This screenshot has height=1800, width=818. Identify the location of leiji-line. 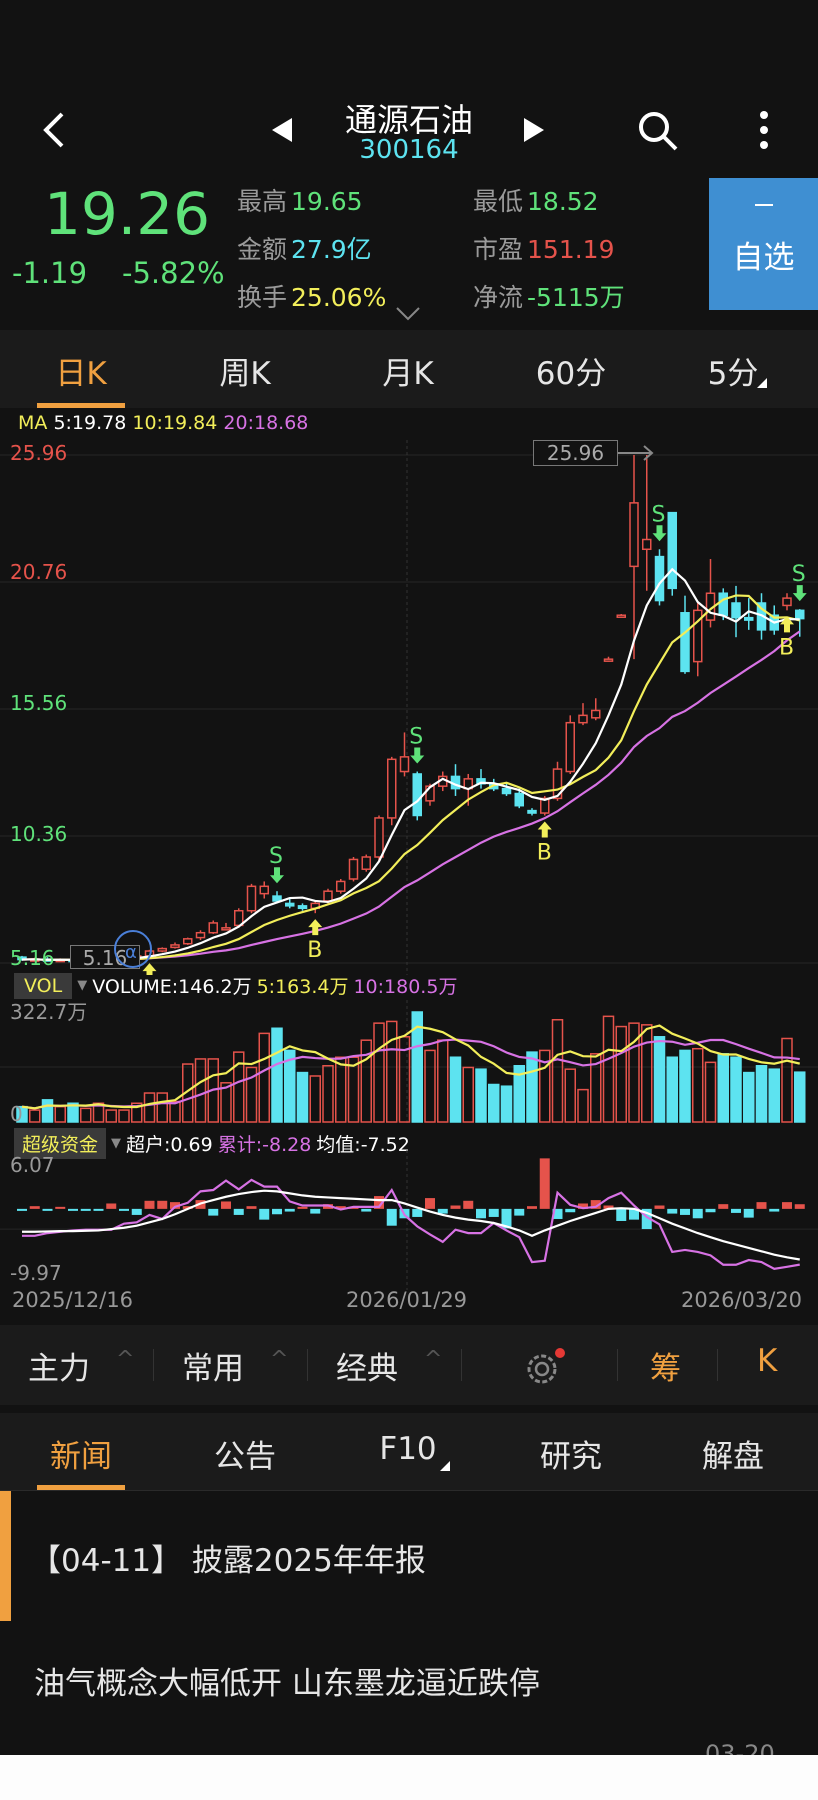
(411, 1224).